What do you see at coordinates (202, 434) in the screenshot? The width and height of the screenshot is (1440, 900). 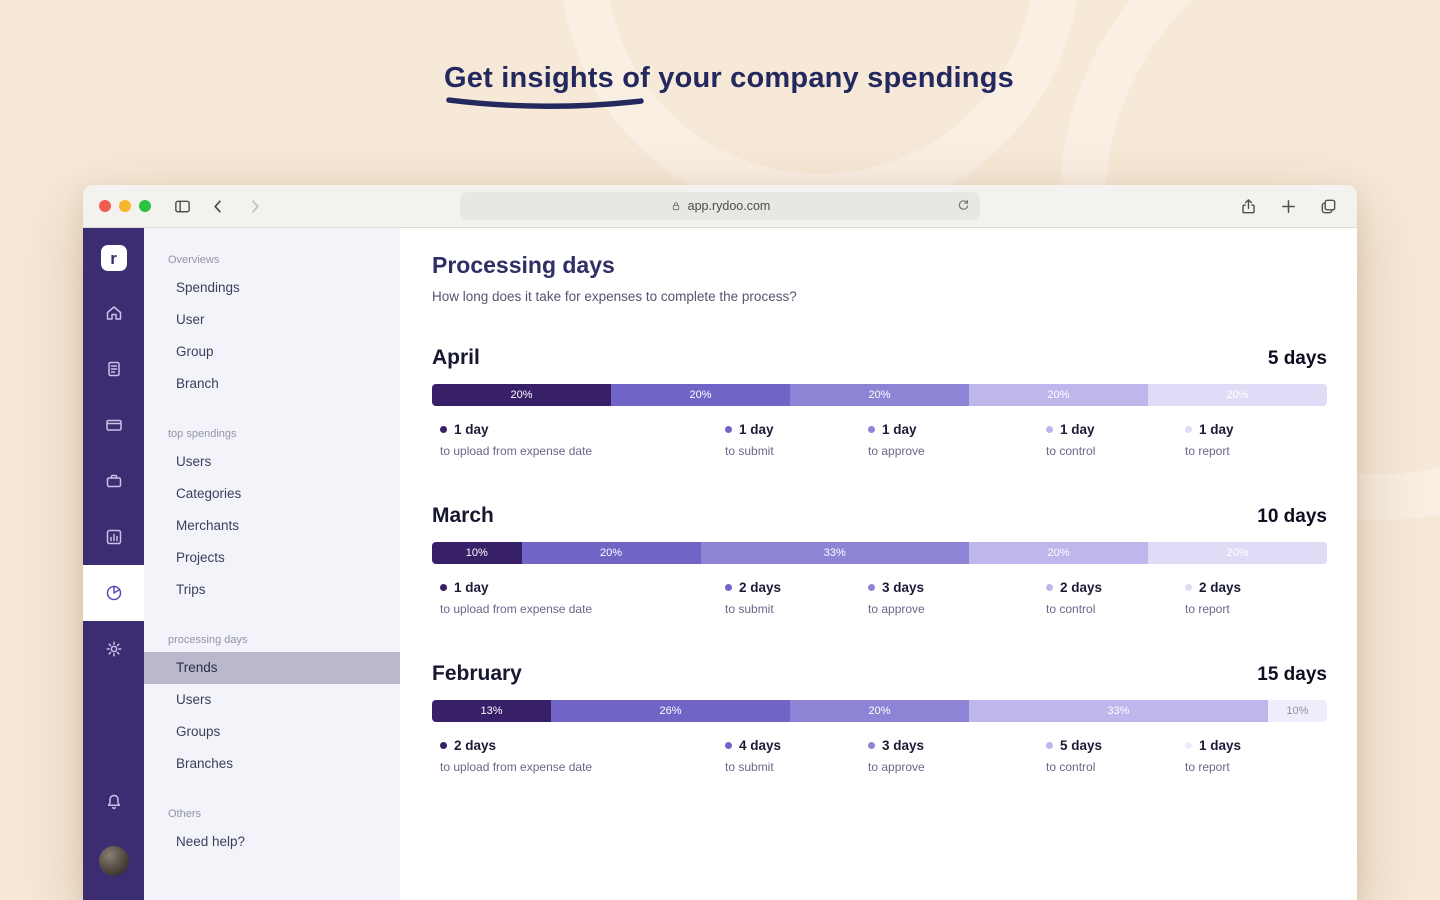 I see `sidebar-section-label: top spendings` at bounding box center [202, 434].